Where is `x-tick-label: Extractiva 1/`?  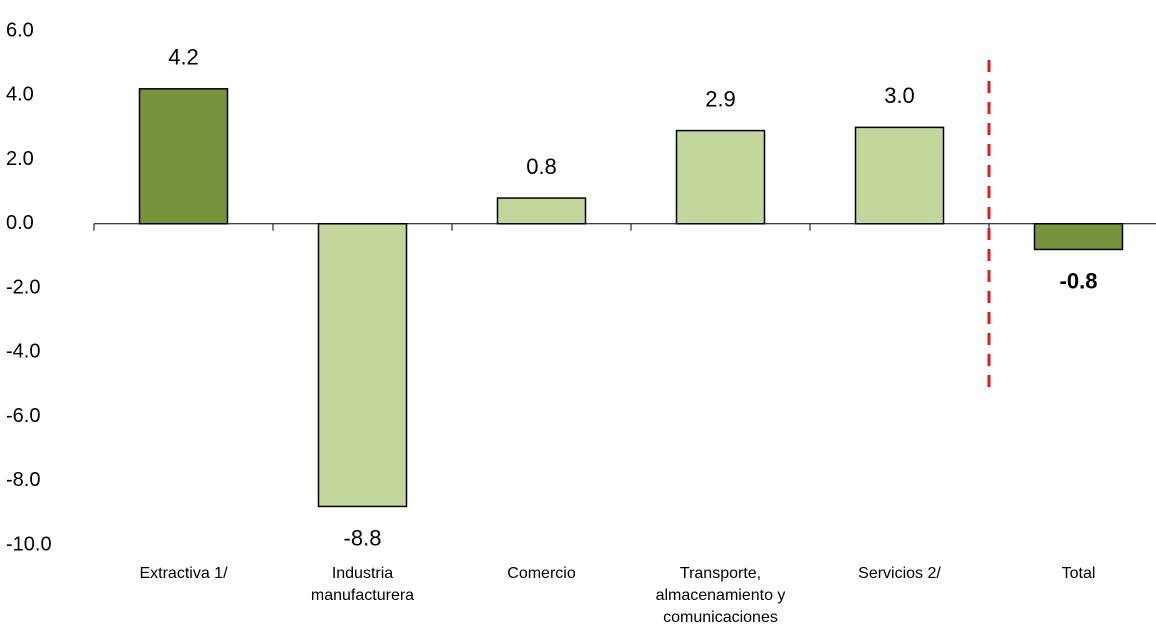
x-tick-label: Extractiva 1/ is located at coordinates (183, 573).